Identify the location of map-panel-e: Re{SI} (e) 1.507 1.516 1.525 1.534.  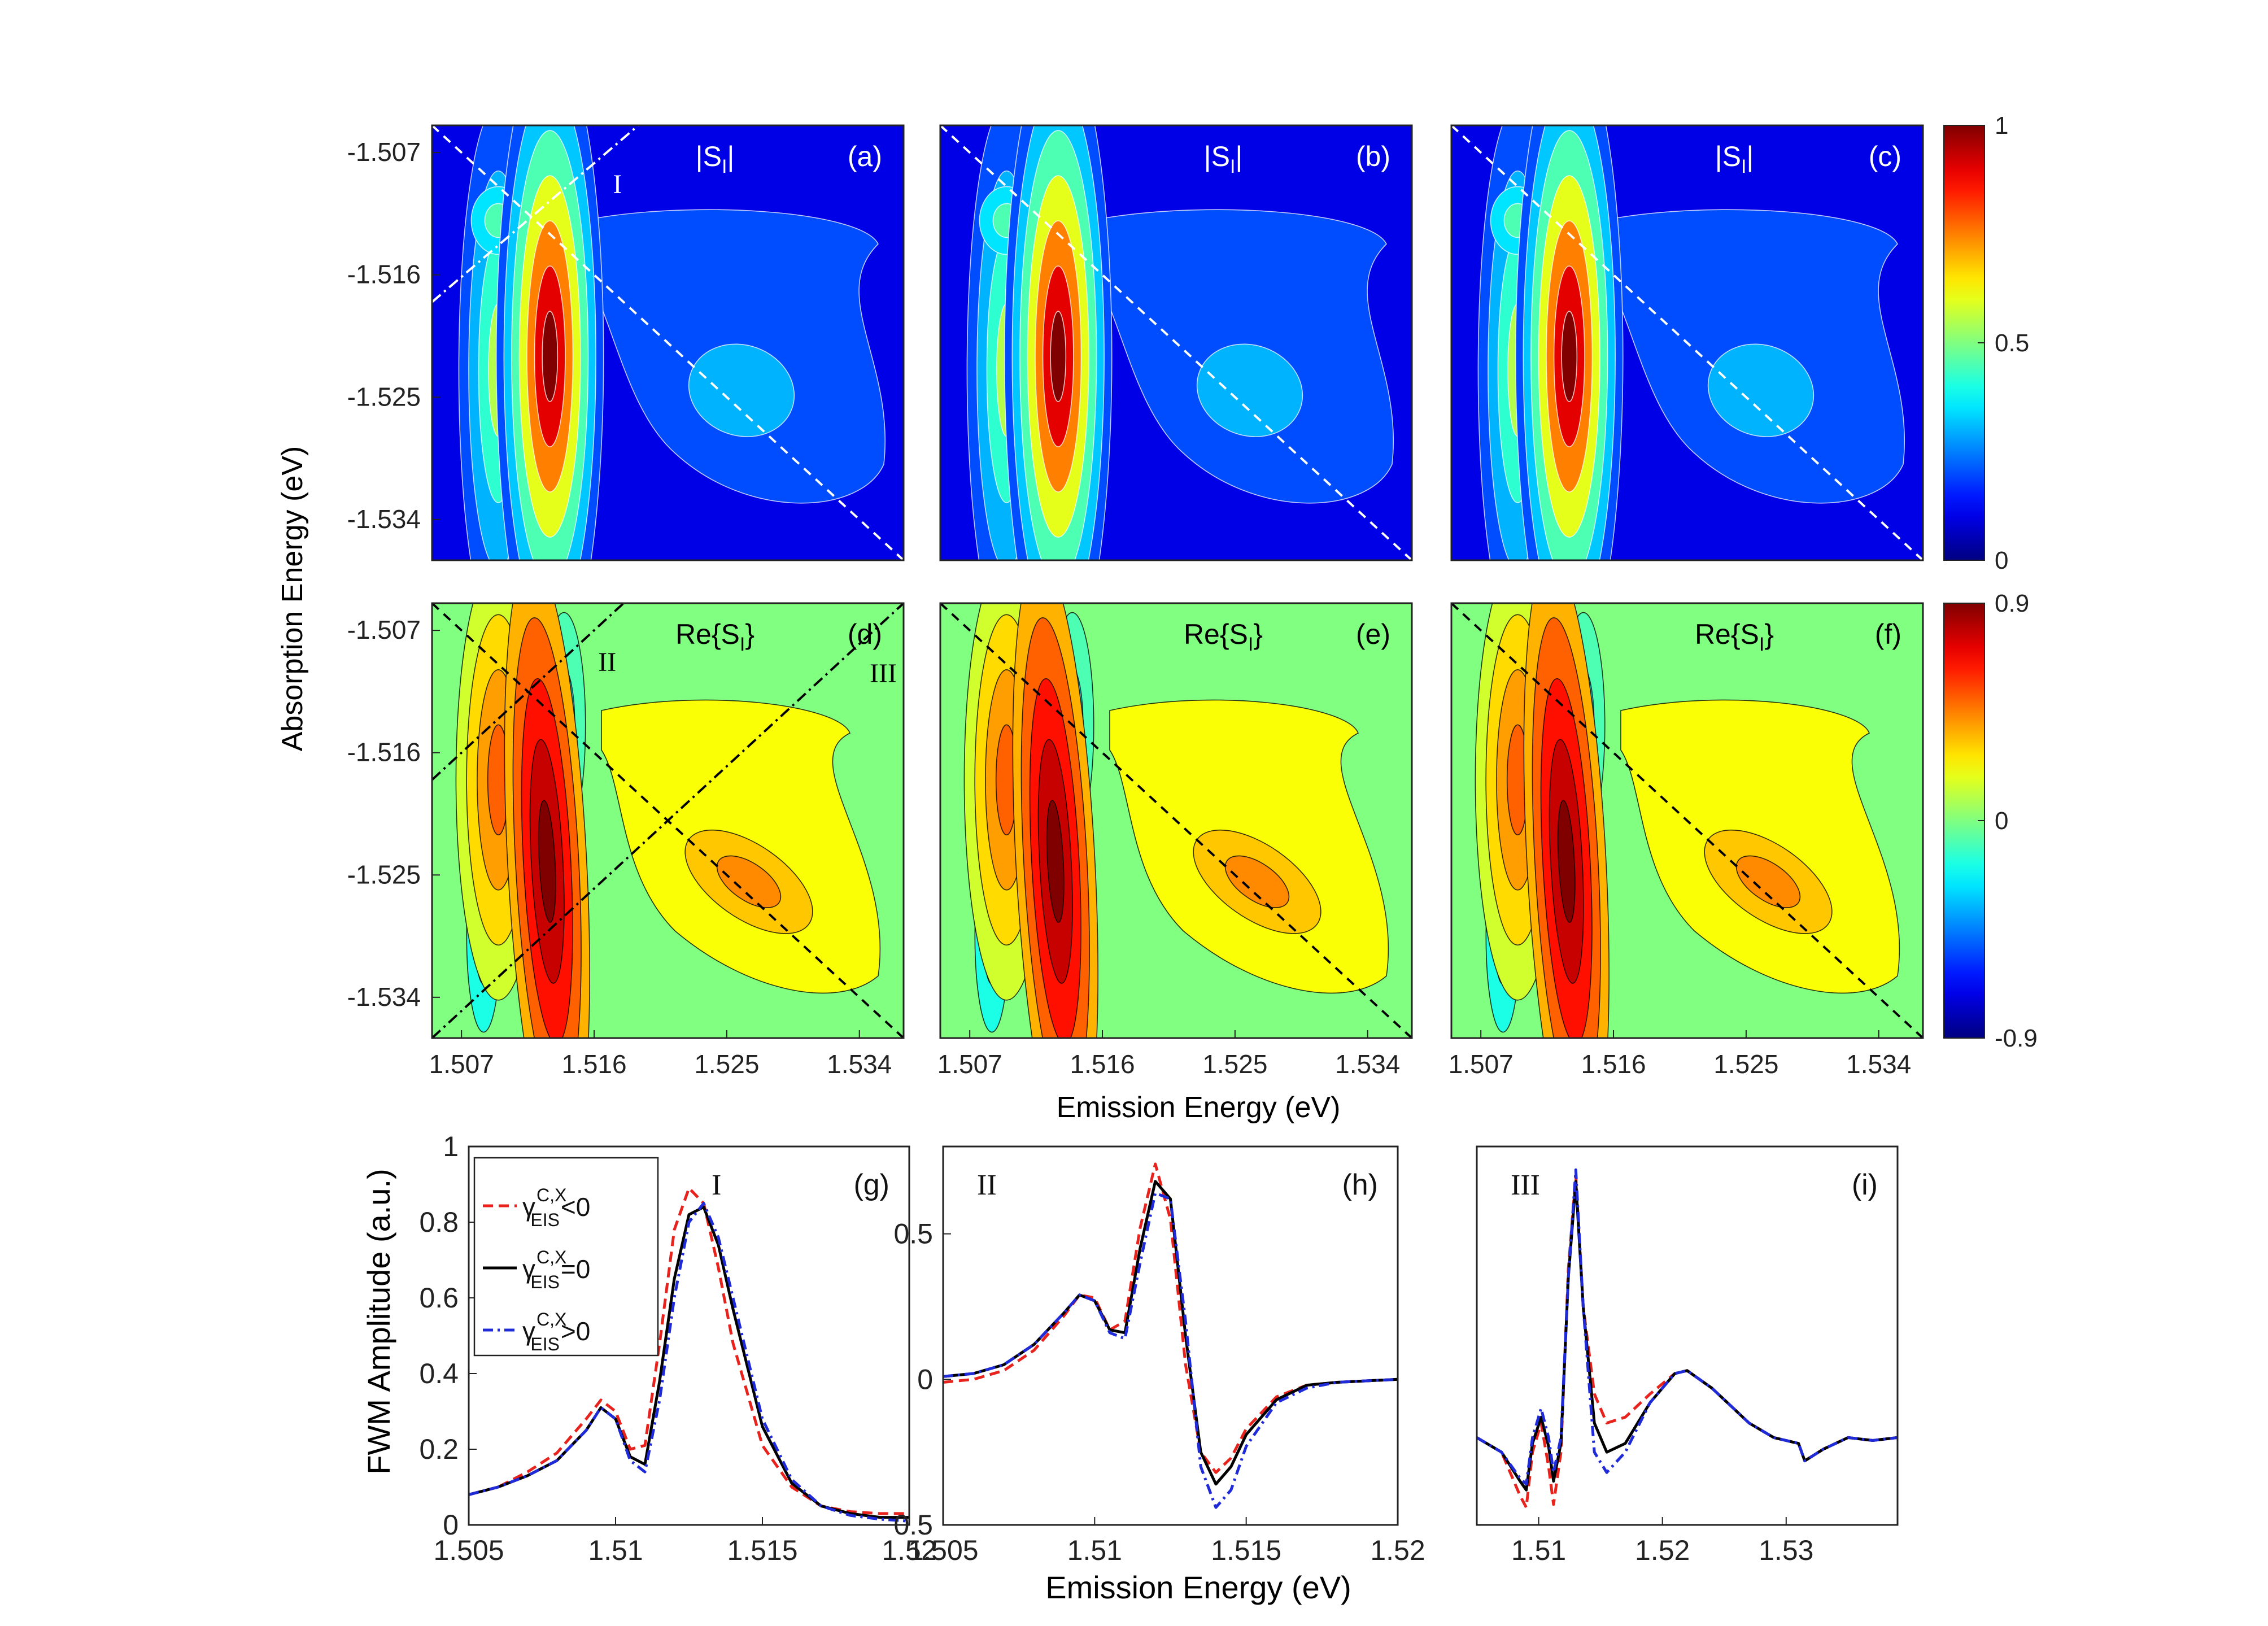
(1175, 841).